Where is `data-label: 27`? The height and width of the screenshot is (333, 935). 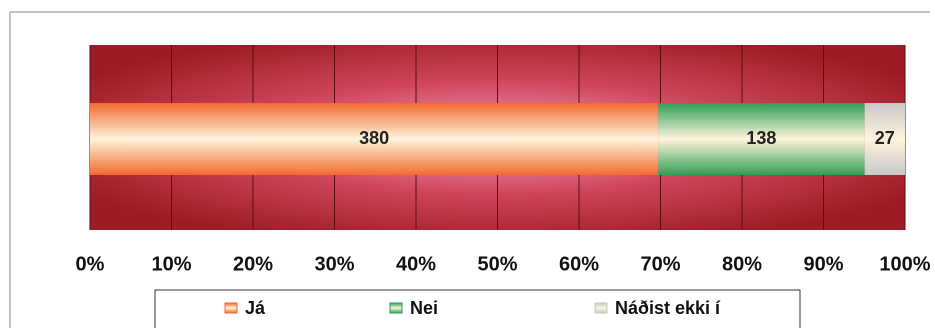 data-label: 27 is located at coordinates (885, 138).